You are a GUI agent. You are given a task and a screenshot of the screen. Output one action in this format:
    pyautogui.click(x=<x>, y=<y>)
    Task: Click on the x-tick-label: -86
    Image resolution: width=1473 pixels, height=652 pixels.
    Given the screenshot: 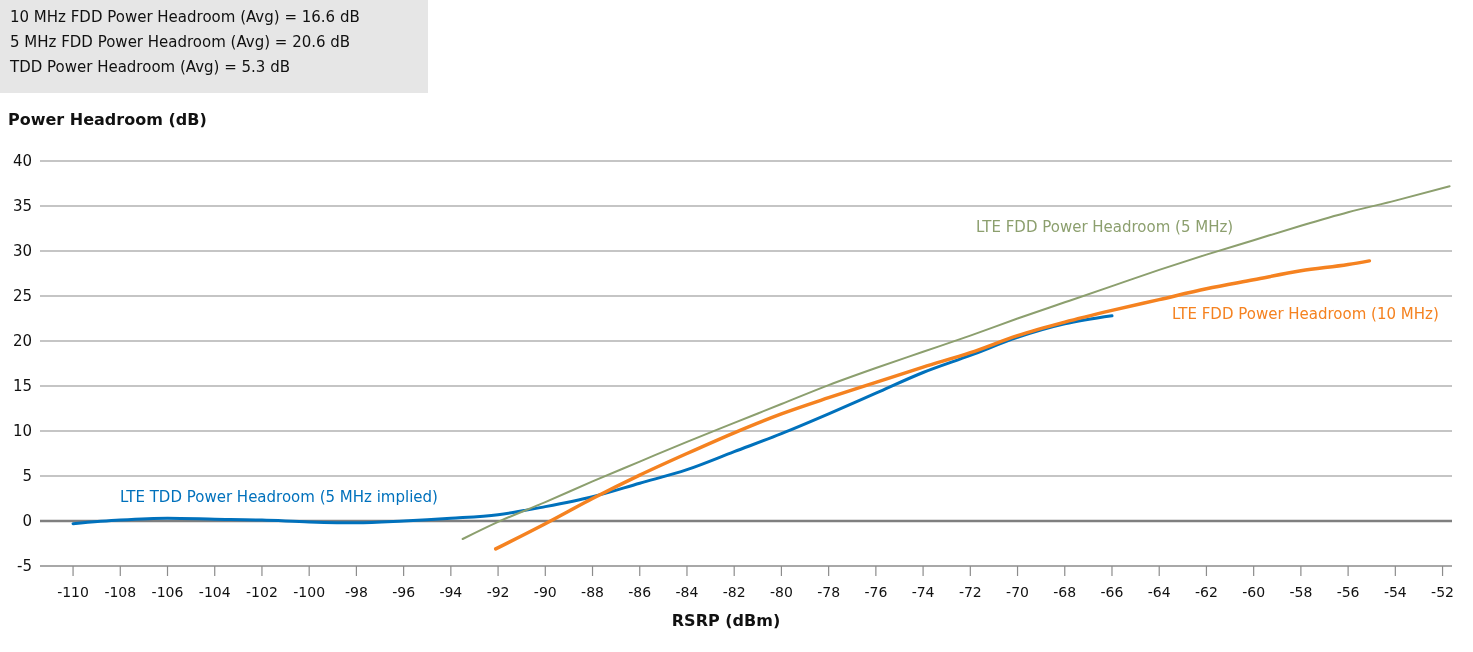 What is the action you would take?
    pyautogui.click(x=640, y=592)
    